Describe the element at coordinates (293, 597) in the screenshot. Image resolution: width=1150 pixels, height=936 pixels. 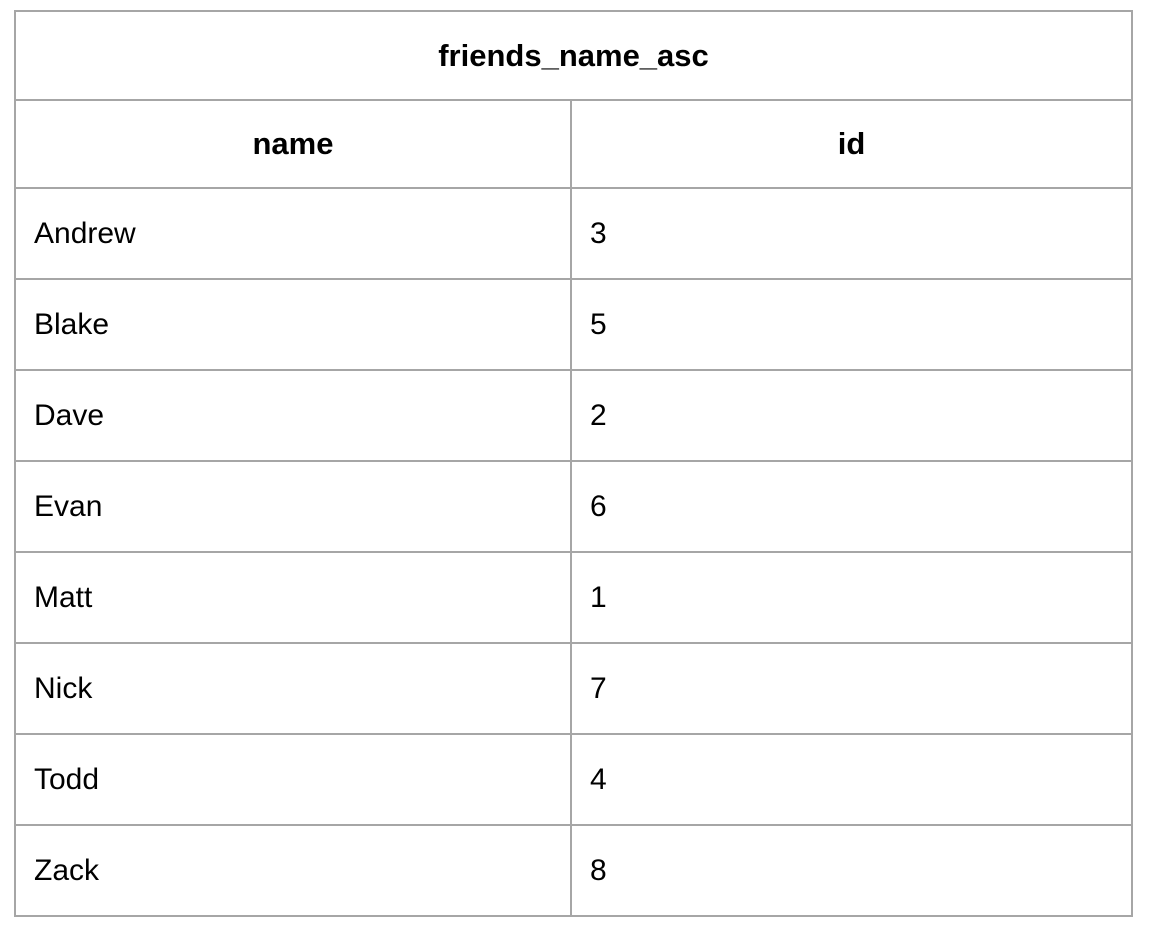
I see `cell-name: Matt` at that location.